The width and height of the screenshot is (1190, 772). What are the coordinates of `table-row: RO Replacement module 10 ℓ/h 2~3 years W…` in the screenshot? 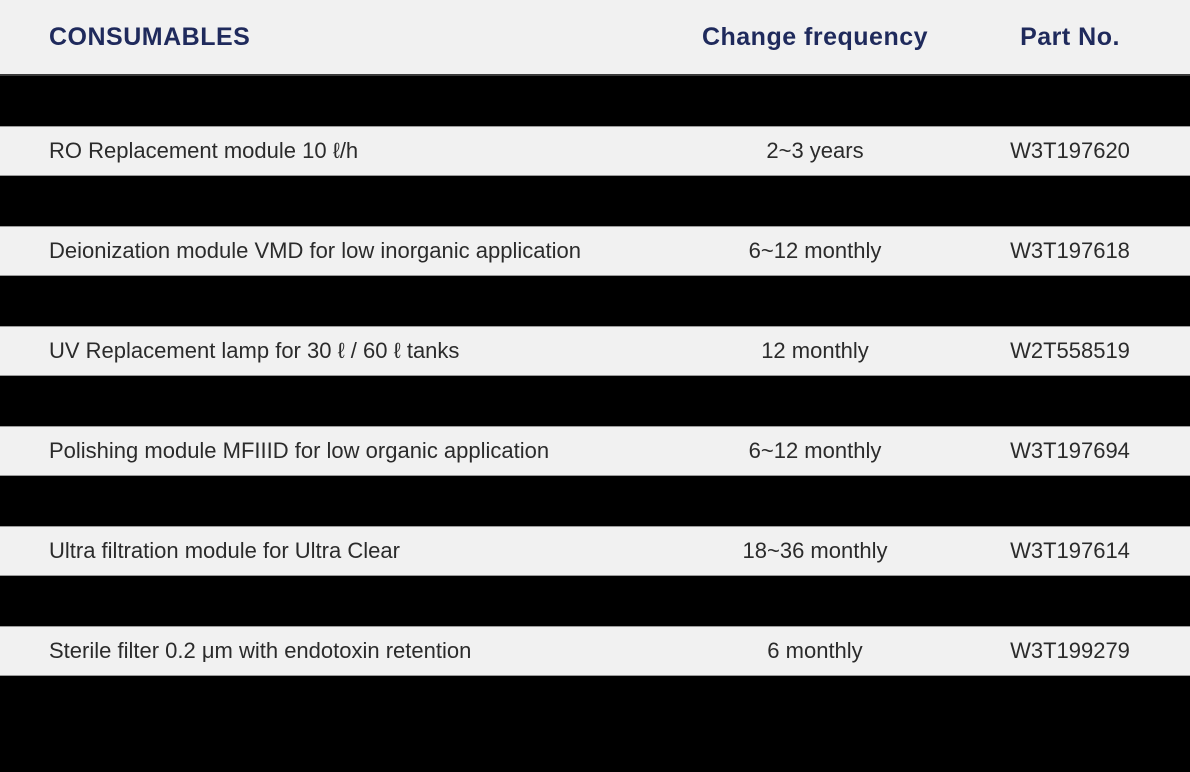 It's located at (595, 151).